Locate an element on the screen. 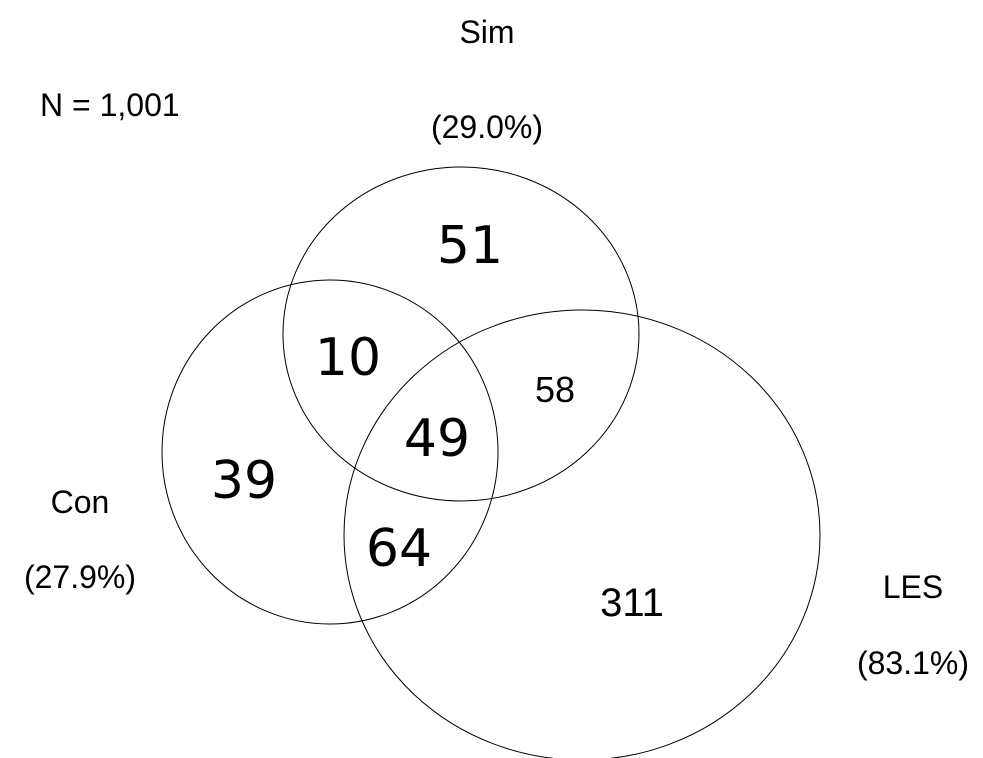 Image resolution: width=983 pixels, height=758 pixels. region-sim-les-count: 58 is located at coordinates (555, 389).